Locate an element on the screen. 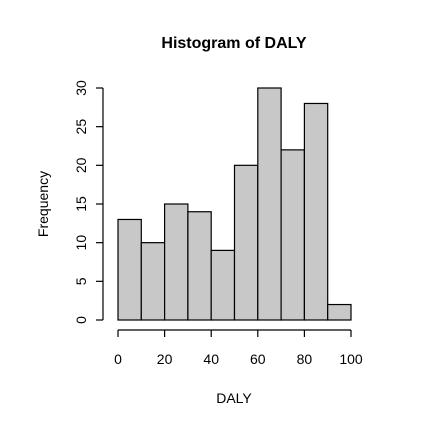  x-axis-label: DALY is located at coordinates (234, 398).